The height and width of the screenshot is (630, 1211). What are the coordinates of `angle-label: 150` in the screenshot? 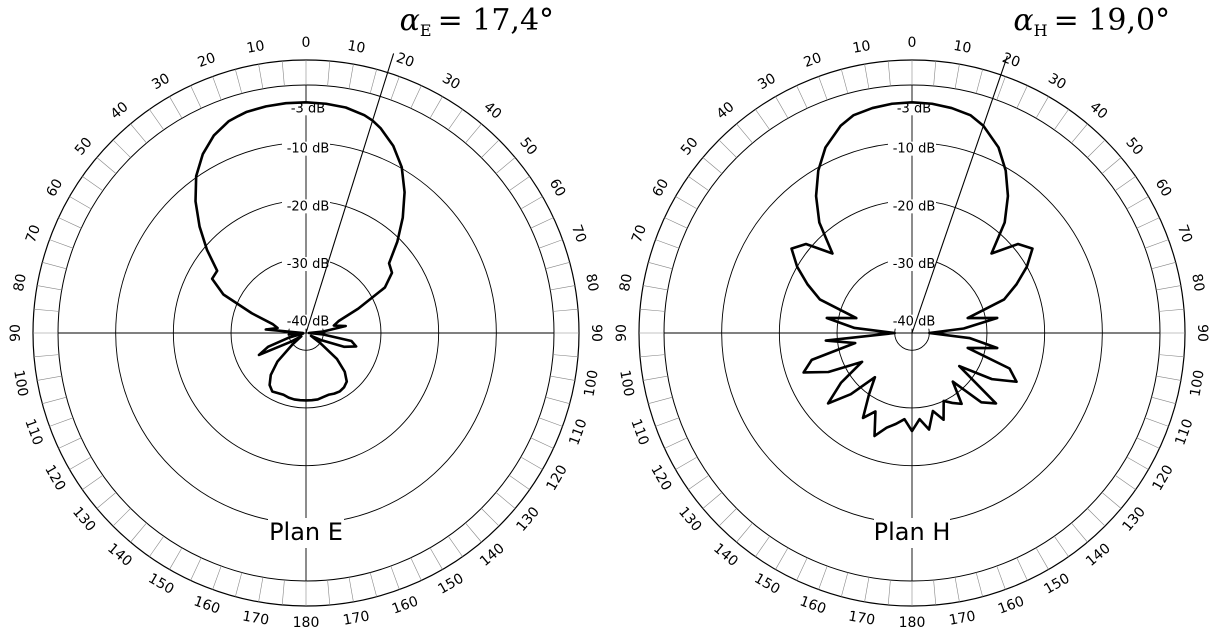 It's located at (450, 584).